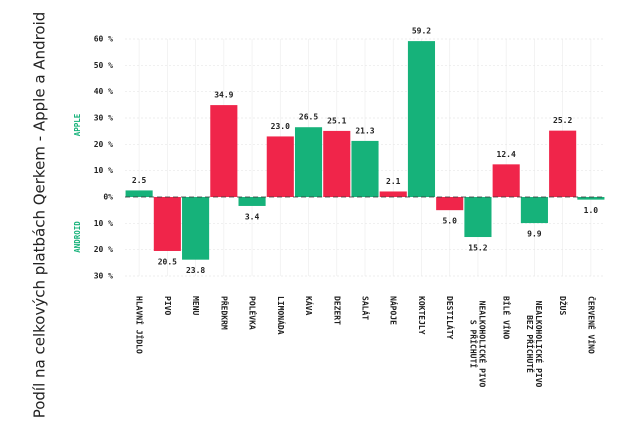 This screenshot has width=640, height=427. I want to click on data-label: 2.1, so click(393, 181).